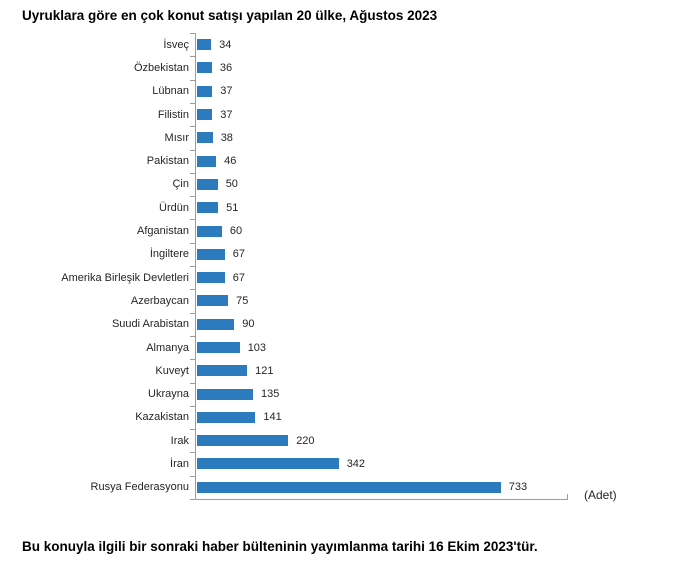 The width and height of the screenshot is (676, 567). Describe the element at coordinates (338, 230) in the screenshot. I see `bar-row: Afganistan 60` at that location.